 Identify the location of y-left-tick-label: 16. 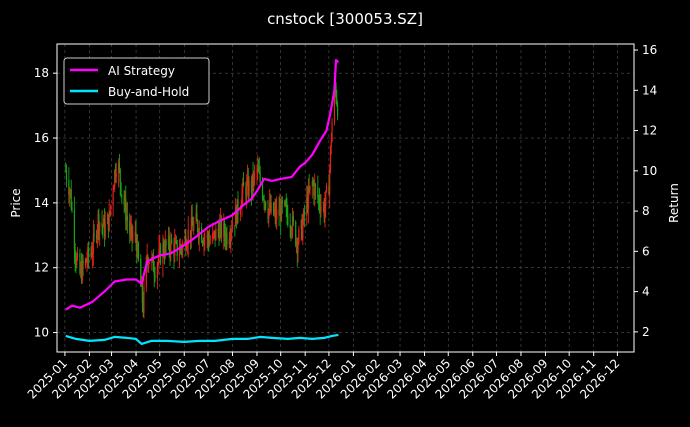
(41, 138).